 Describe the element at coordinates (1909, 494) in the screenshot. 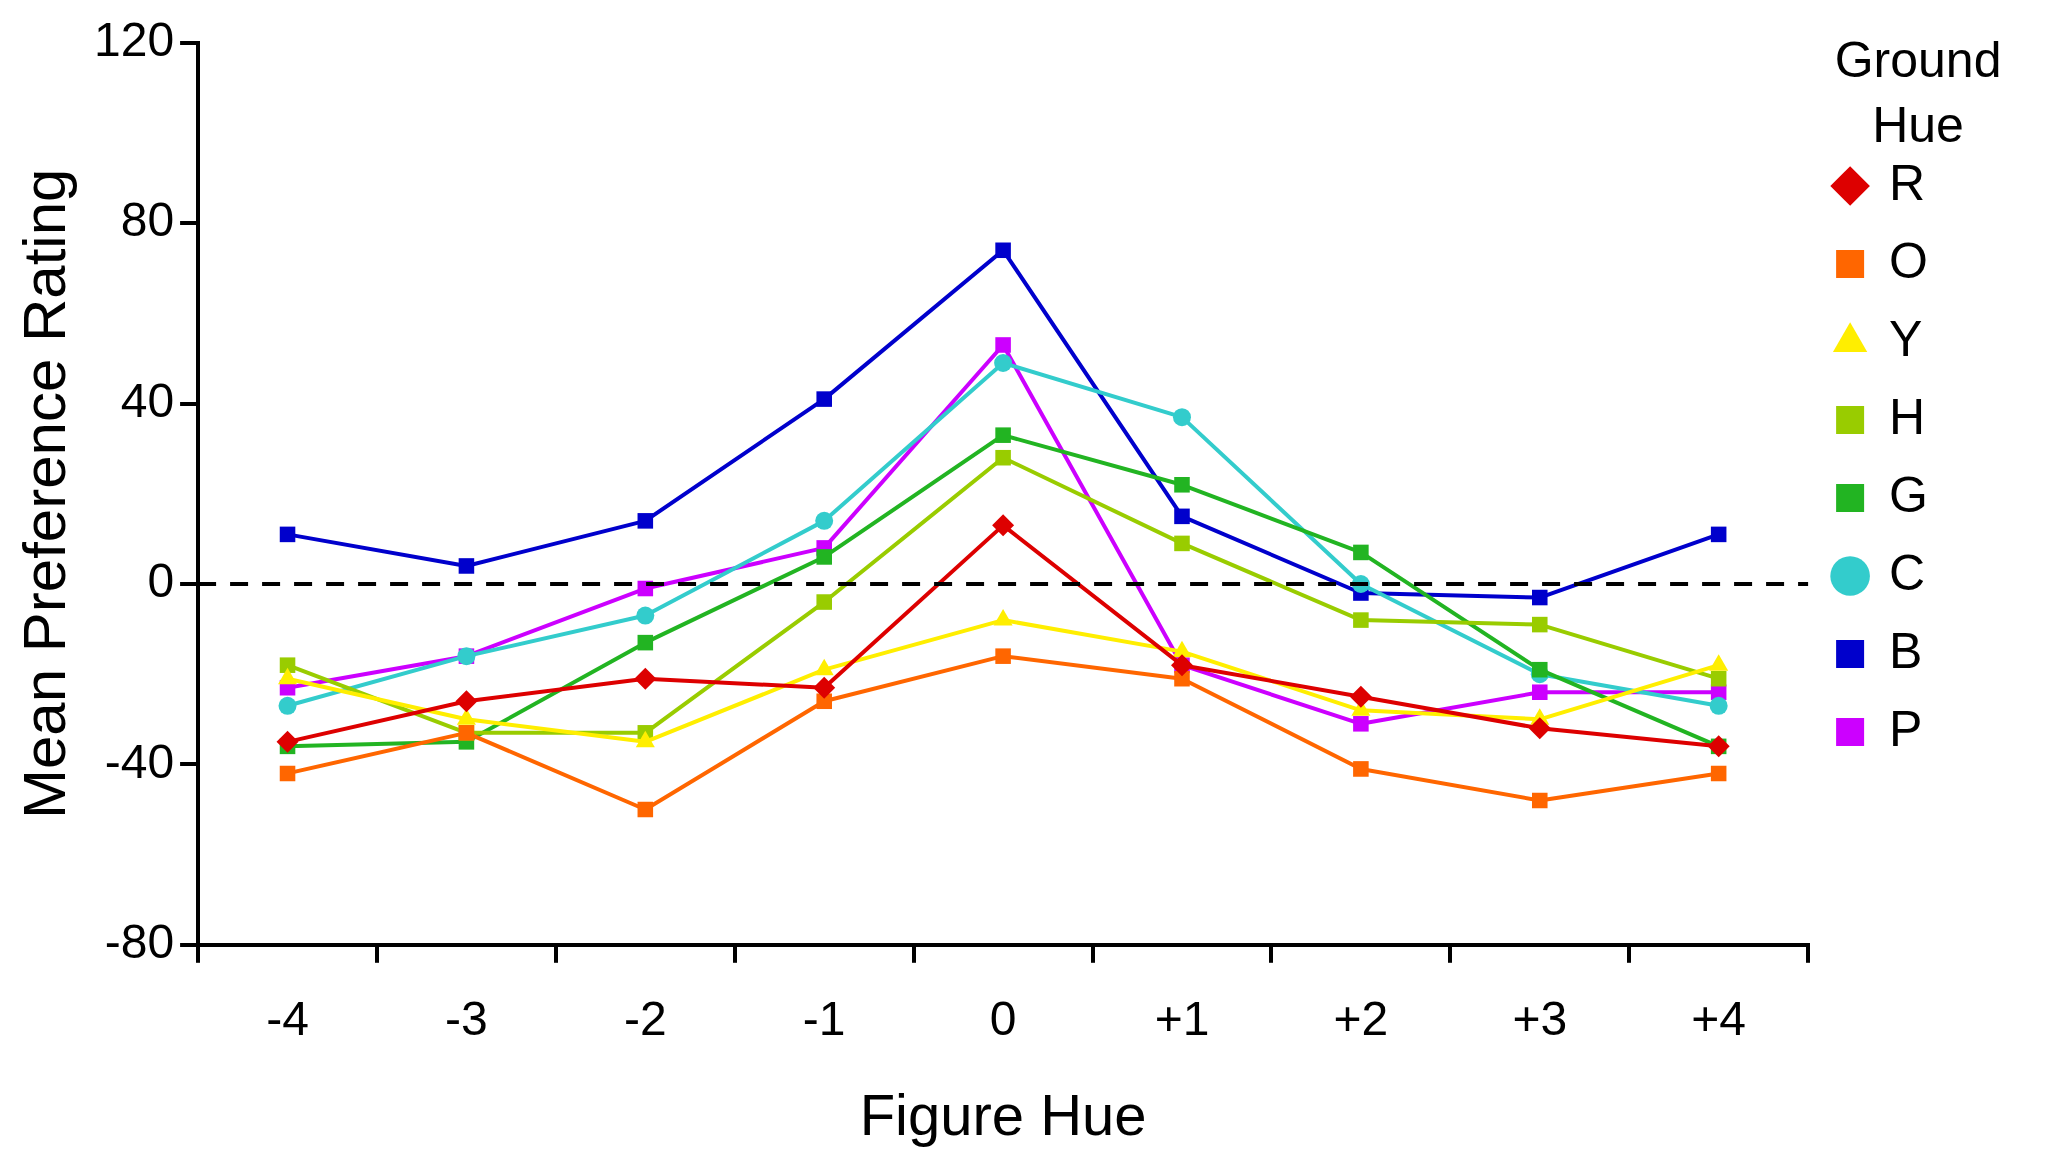

I see `legend-label: G` at that location.